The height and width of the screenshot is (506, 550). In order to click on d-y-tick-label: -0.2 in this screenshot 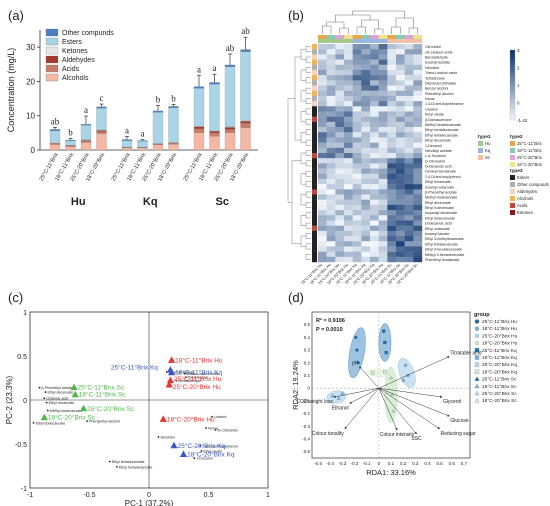, I will do `click(306, 413)`.